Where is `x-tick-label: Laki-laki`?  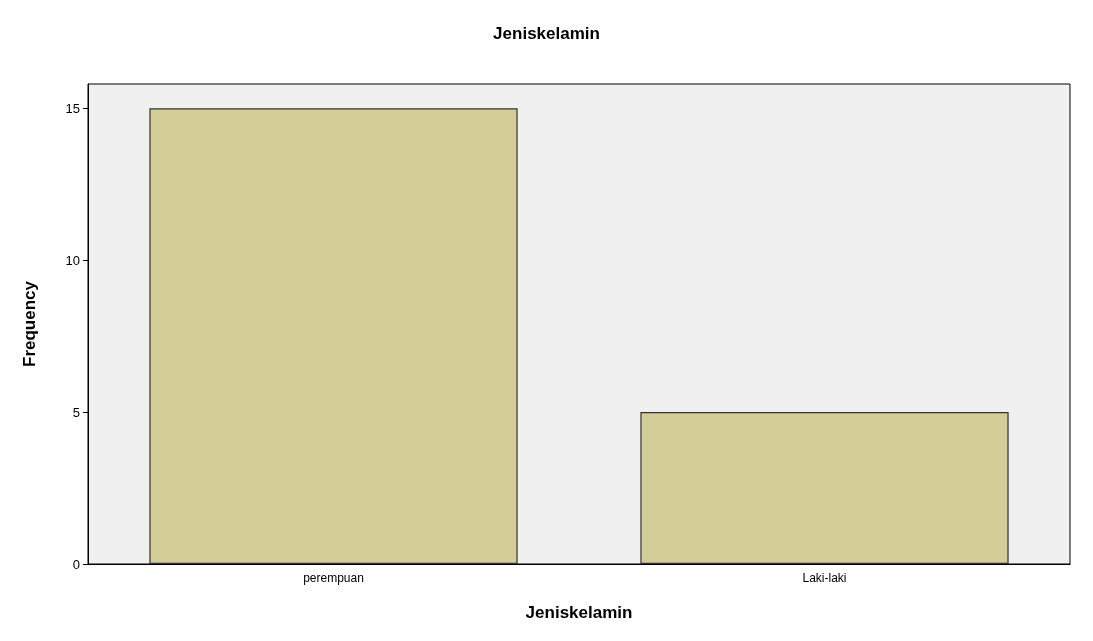 x-tick-label: Laki-laki is located at coordinates (824, 578).